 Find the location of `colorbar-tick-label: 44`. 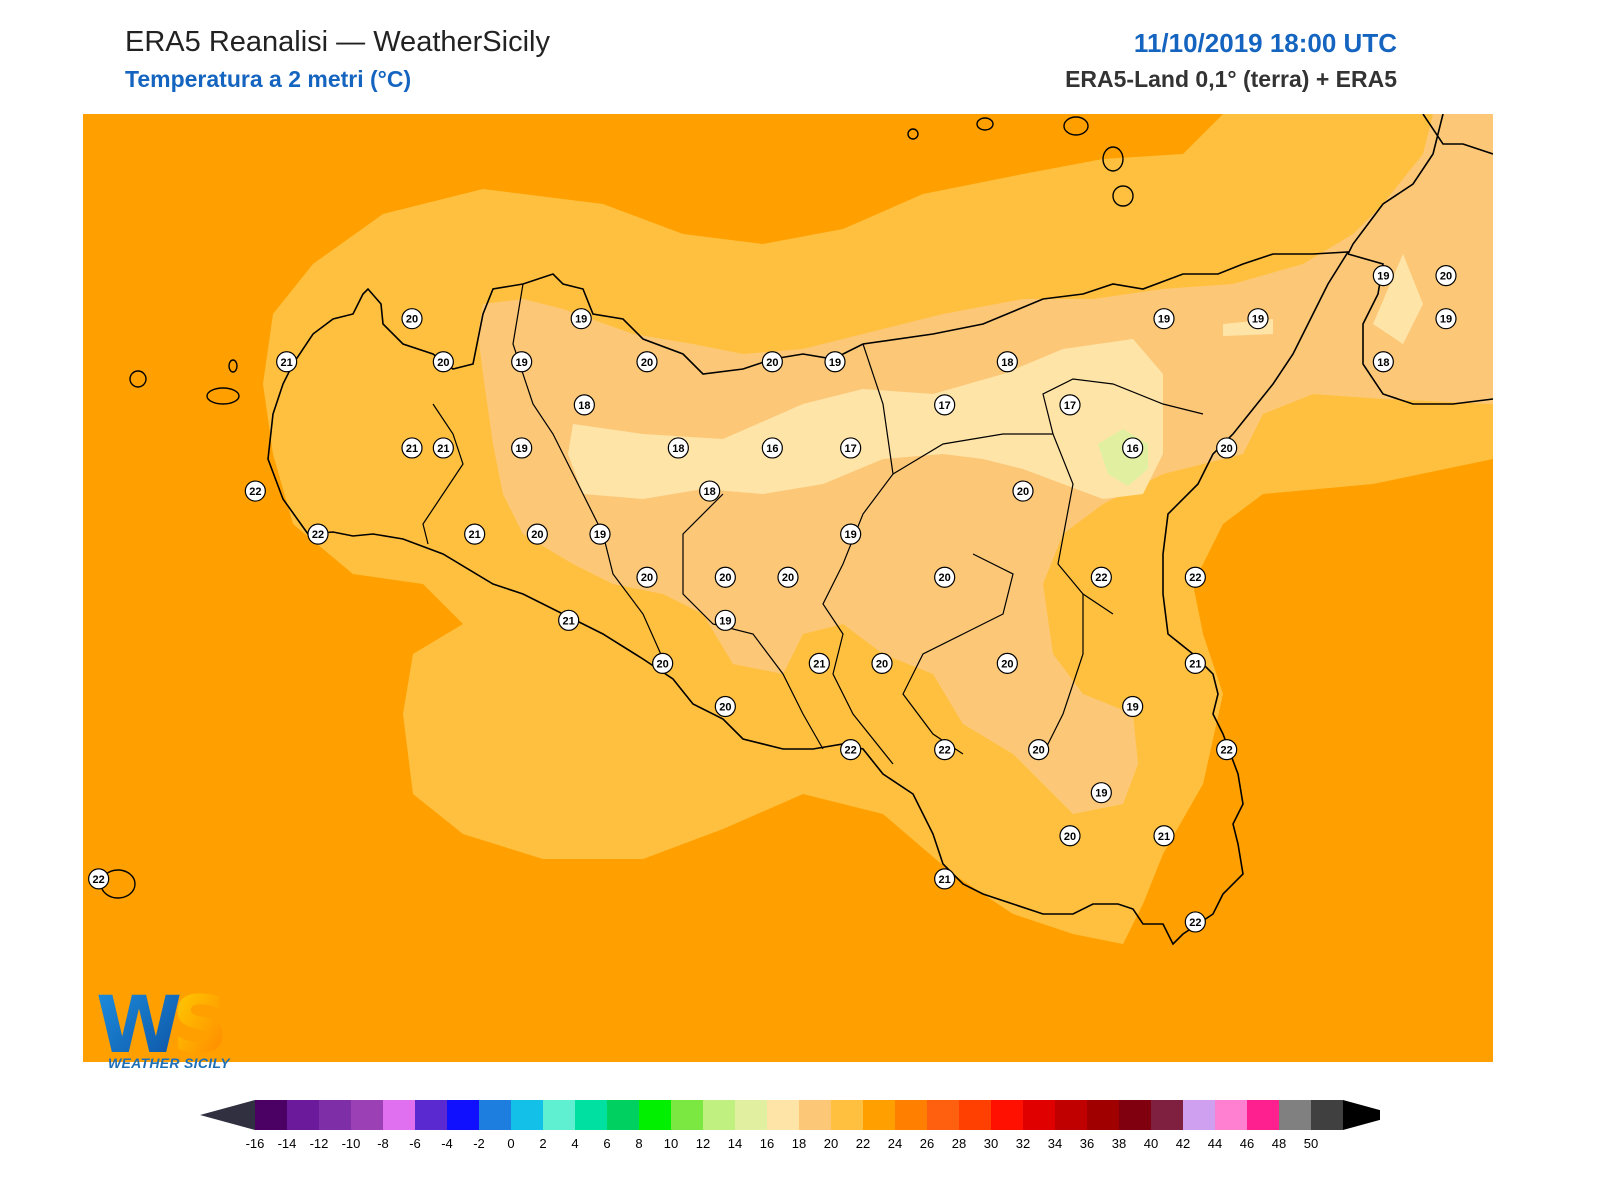

colorbar-tick-label: 44 is located at coordinates (1215, 1143).